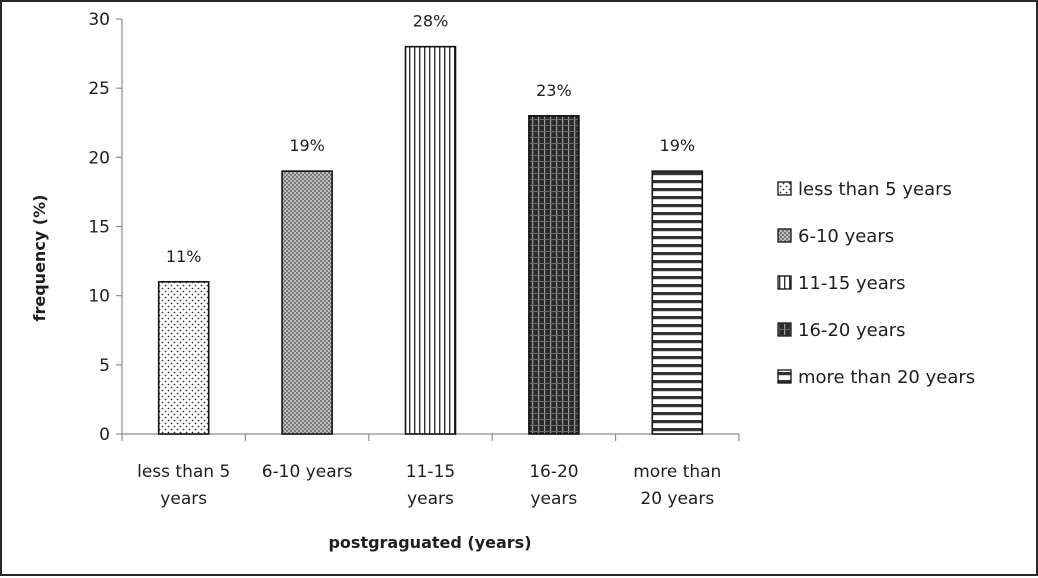 The width and height of the screenshot is (1038, 578). What do you see at coordinates (39, 258) in the screenshot?
I see `y-axis-title: frequency (%)` at bounding box center [39, 258].